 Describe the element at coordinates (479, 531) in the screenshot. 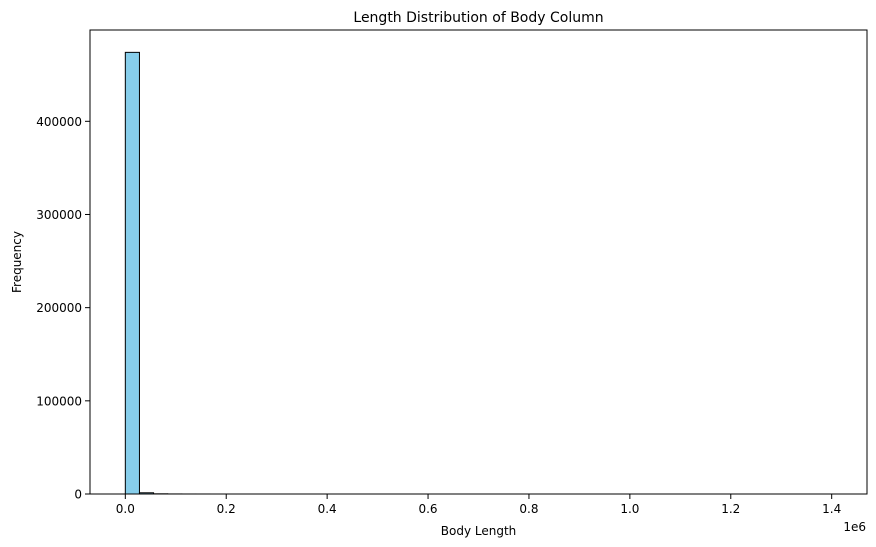

I see `x-axis-label: Body Length` at that location.